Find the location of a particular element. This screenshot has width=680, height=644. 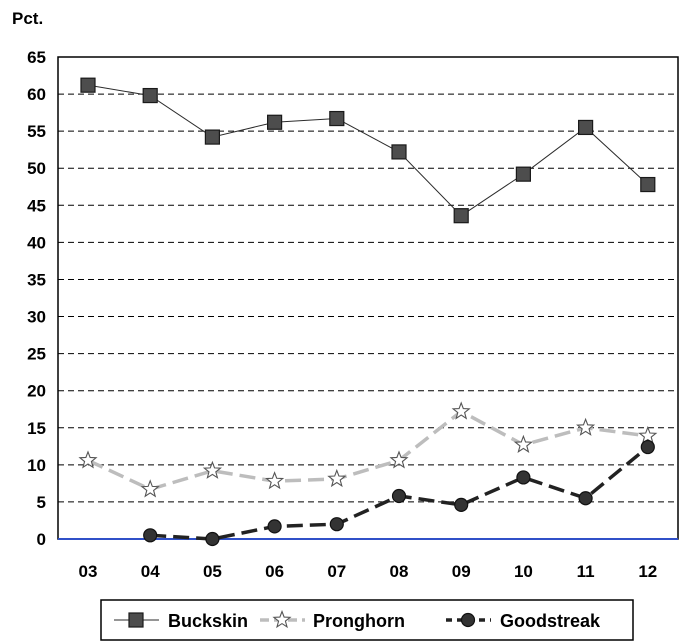

series-pronghorn is located at coordinates (368, 449).